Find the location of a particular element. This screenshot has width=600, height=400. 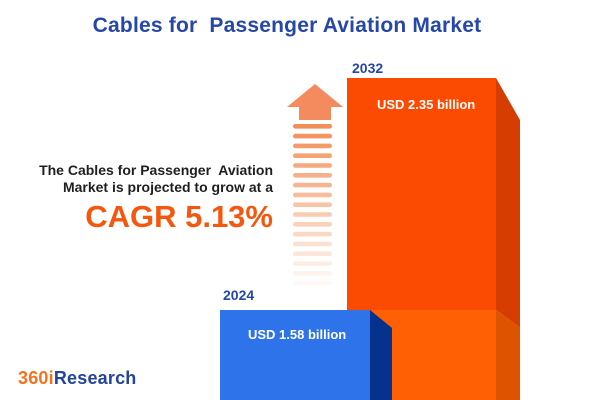

bar-2032-side-upper is located at coordinates (508, 203).